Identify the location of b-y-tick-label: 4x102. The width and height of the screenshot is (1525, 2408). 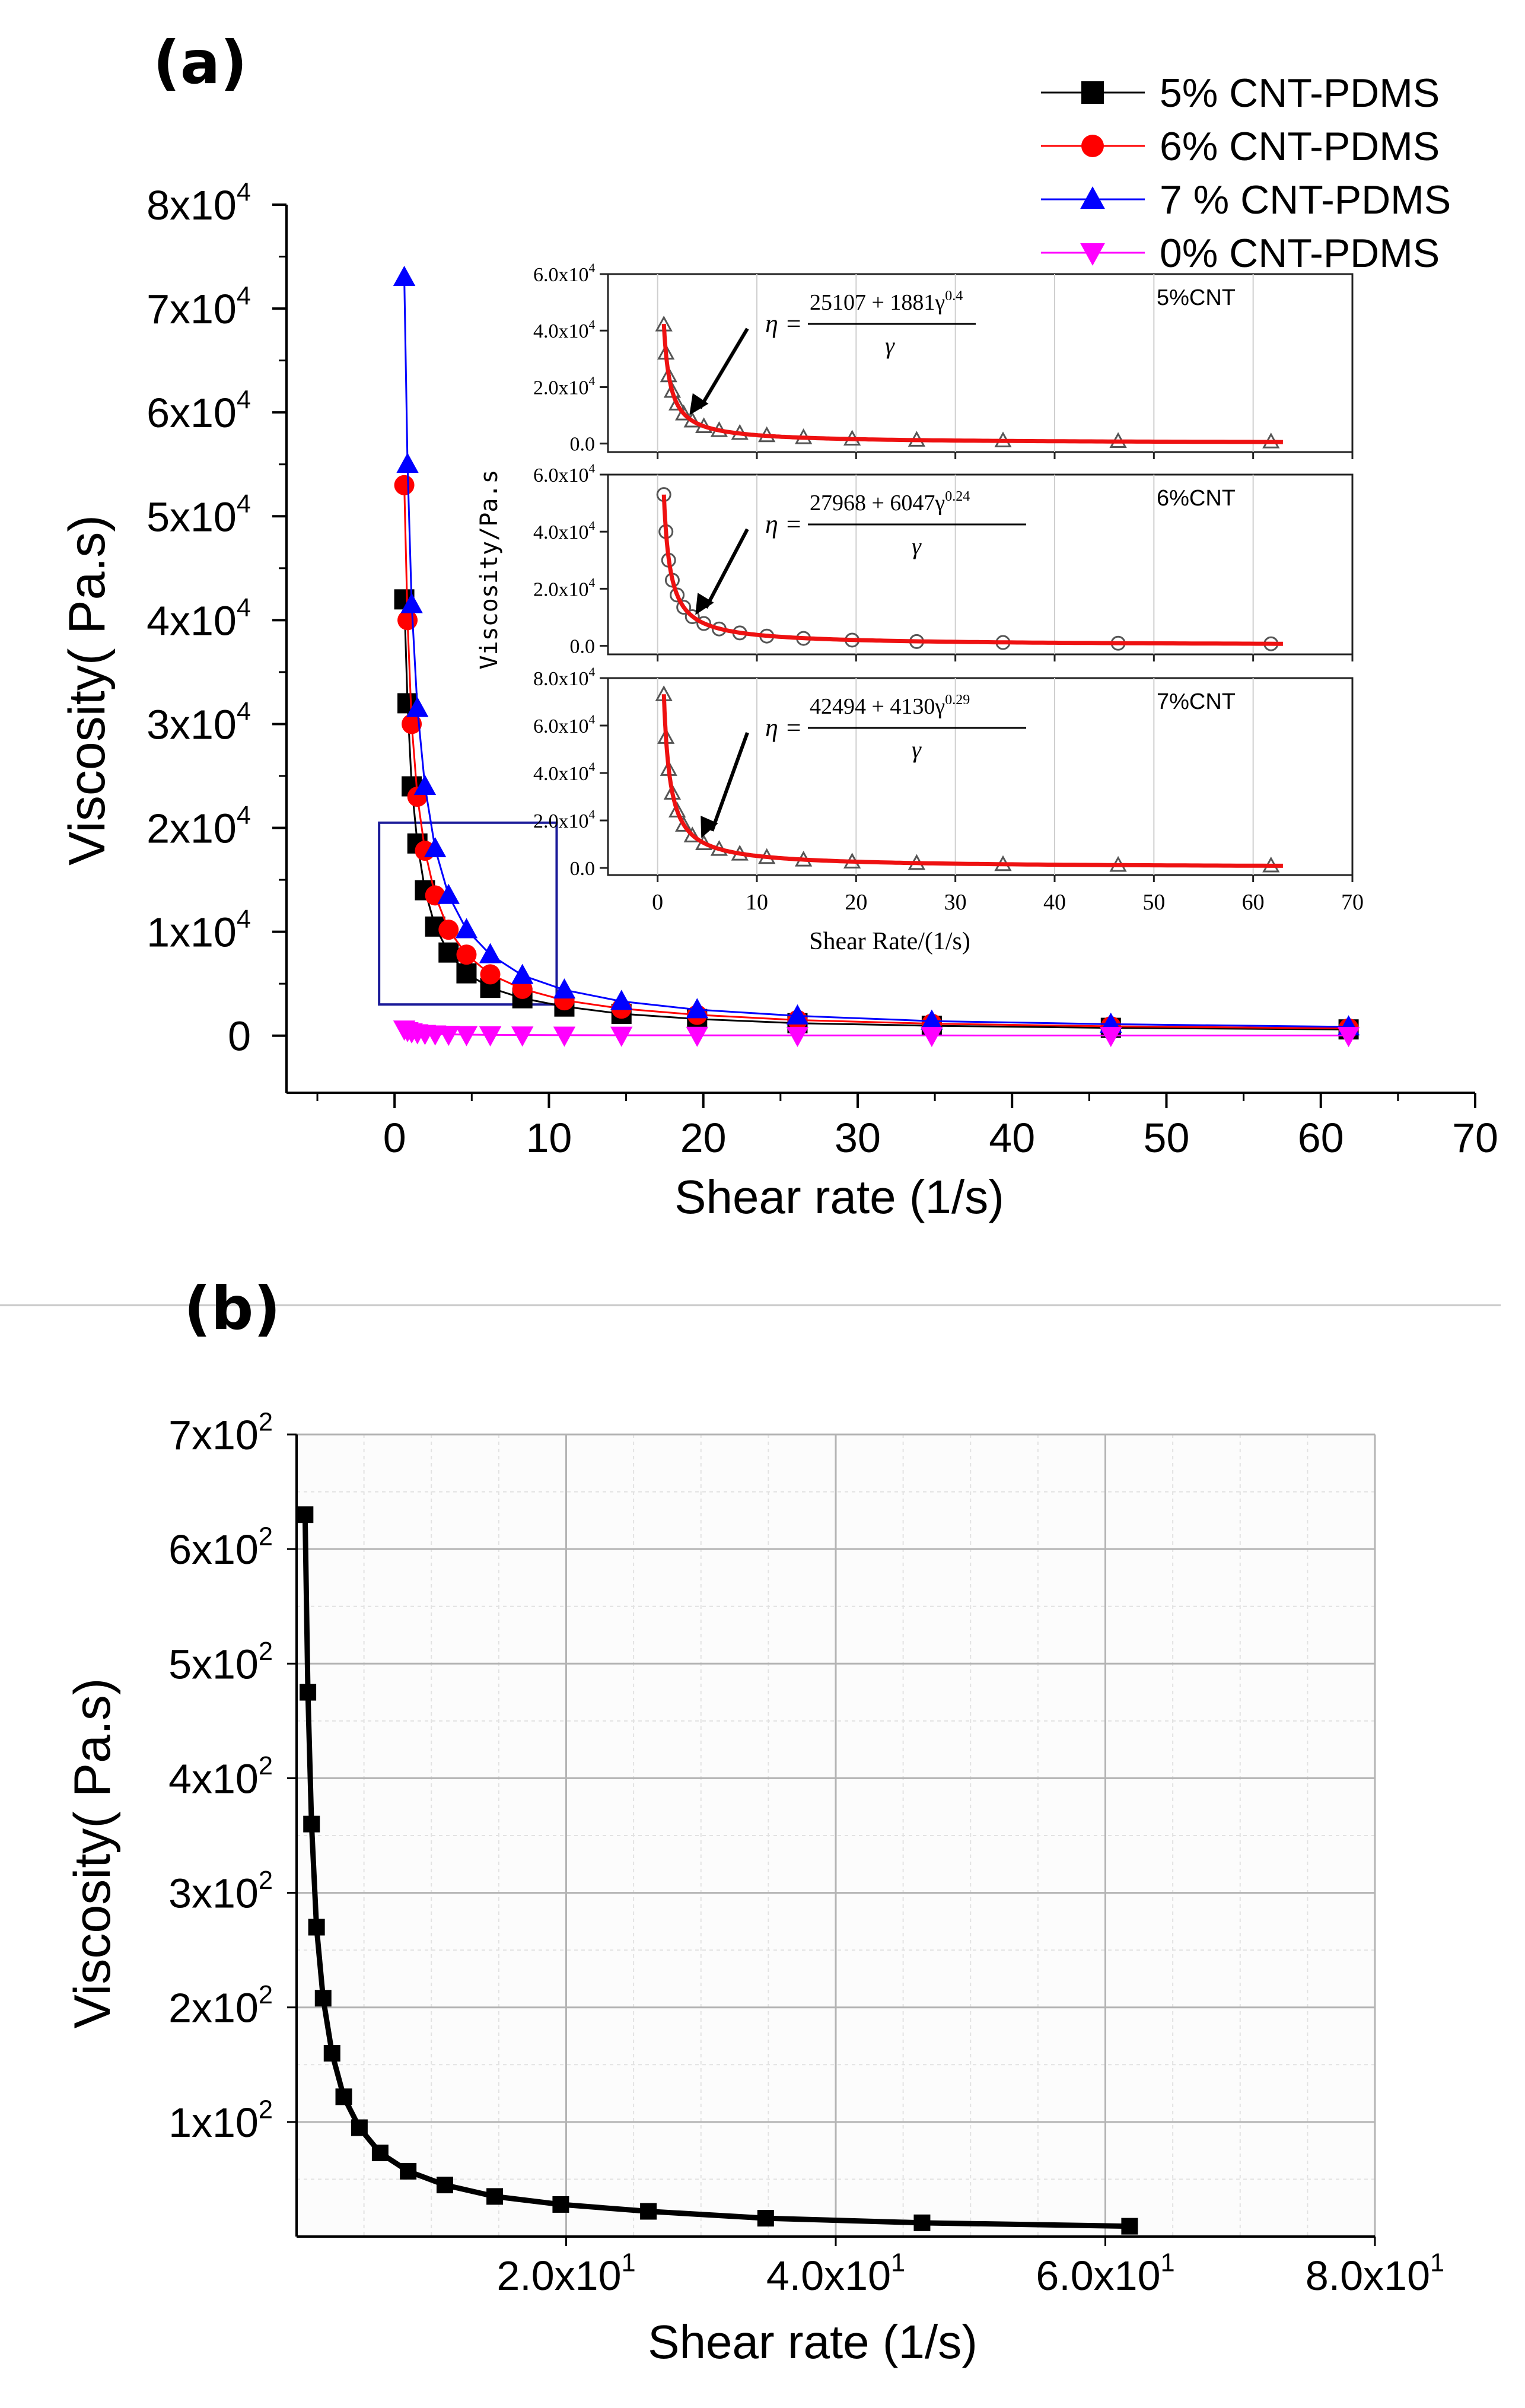
(220, 1777).